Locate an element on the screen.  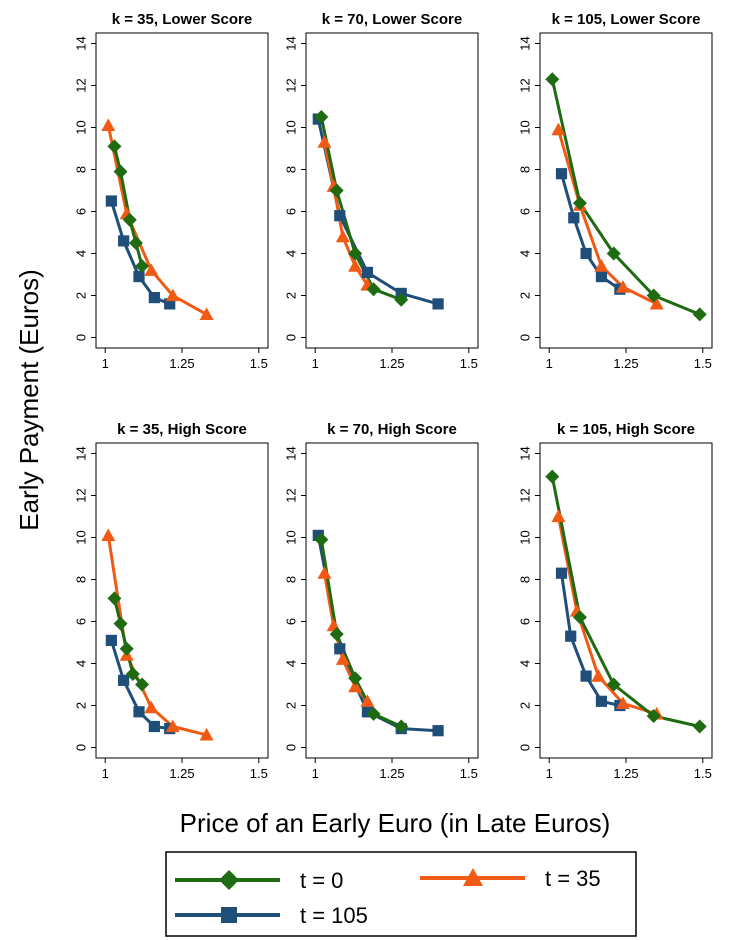
panel-6: k = 105, High Score 0 2 4 6 8 10 12 14 1 1.25 1.5 is located at coordinates (615, 601).